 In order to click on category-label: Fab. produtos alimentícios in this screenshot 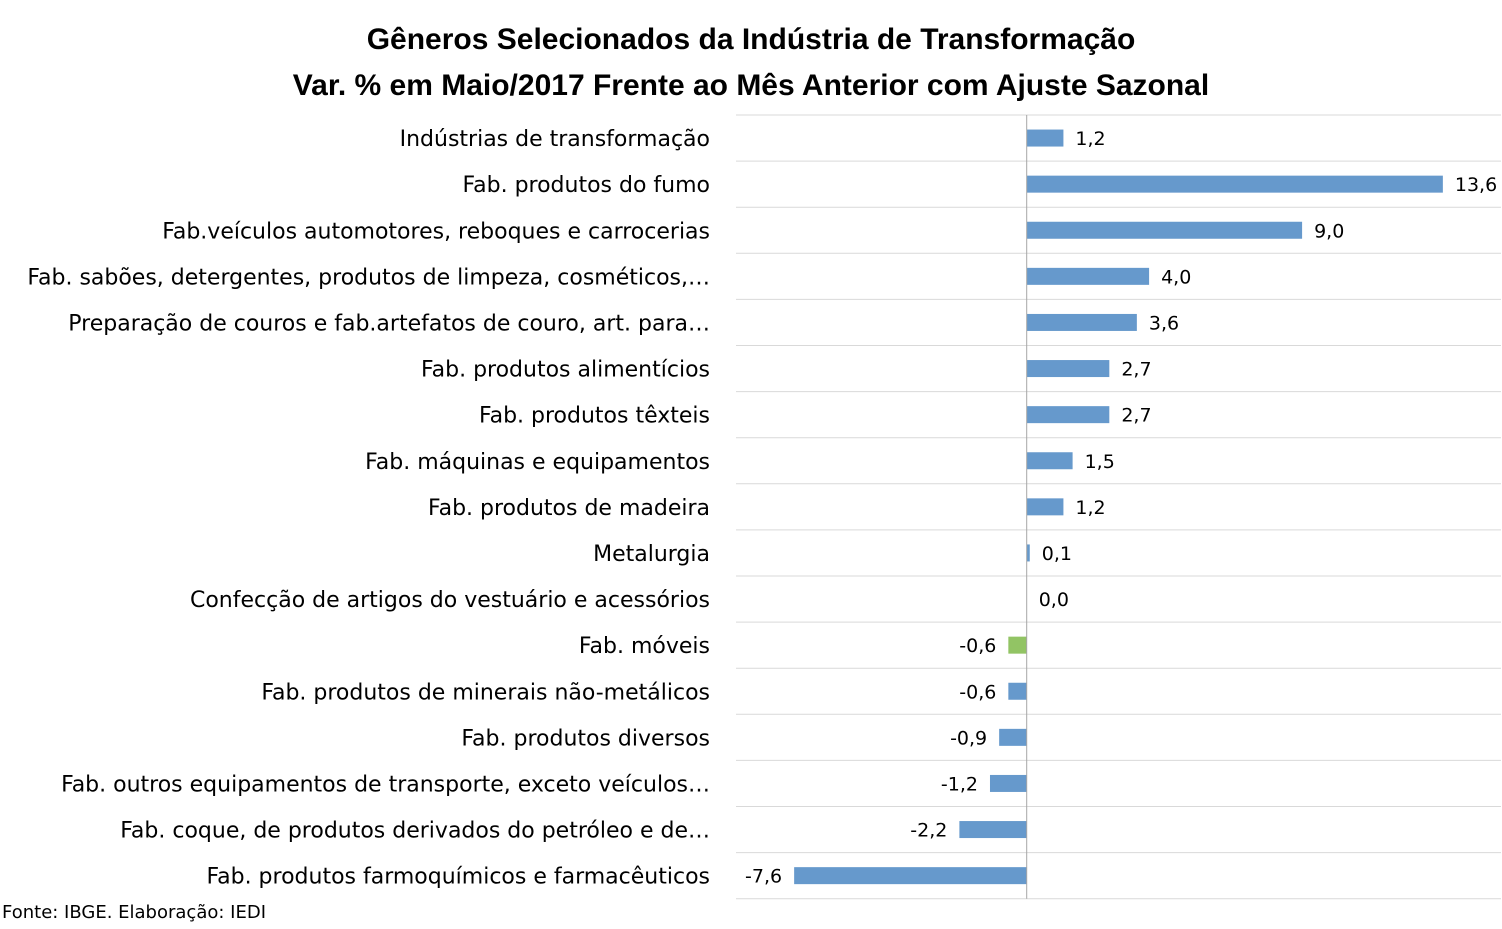, I will do `click(565, 370)`.